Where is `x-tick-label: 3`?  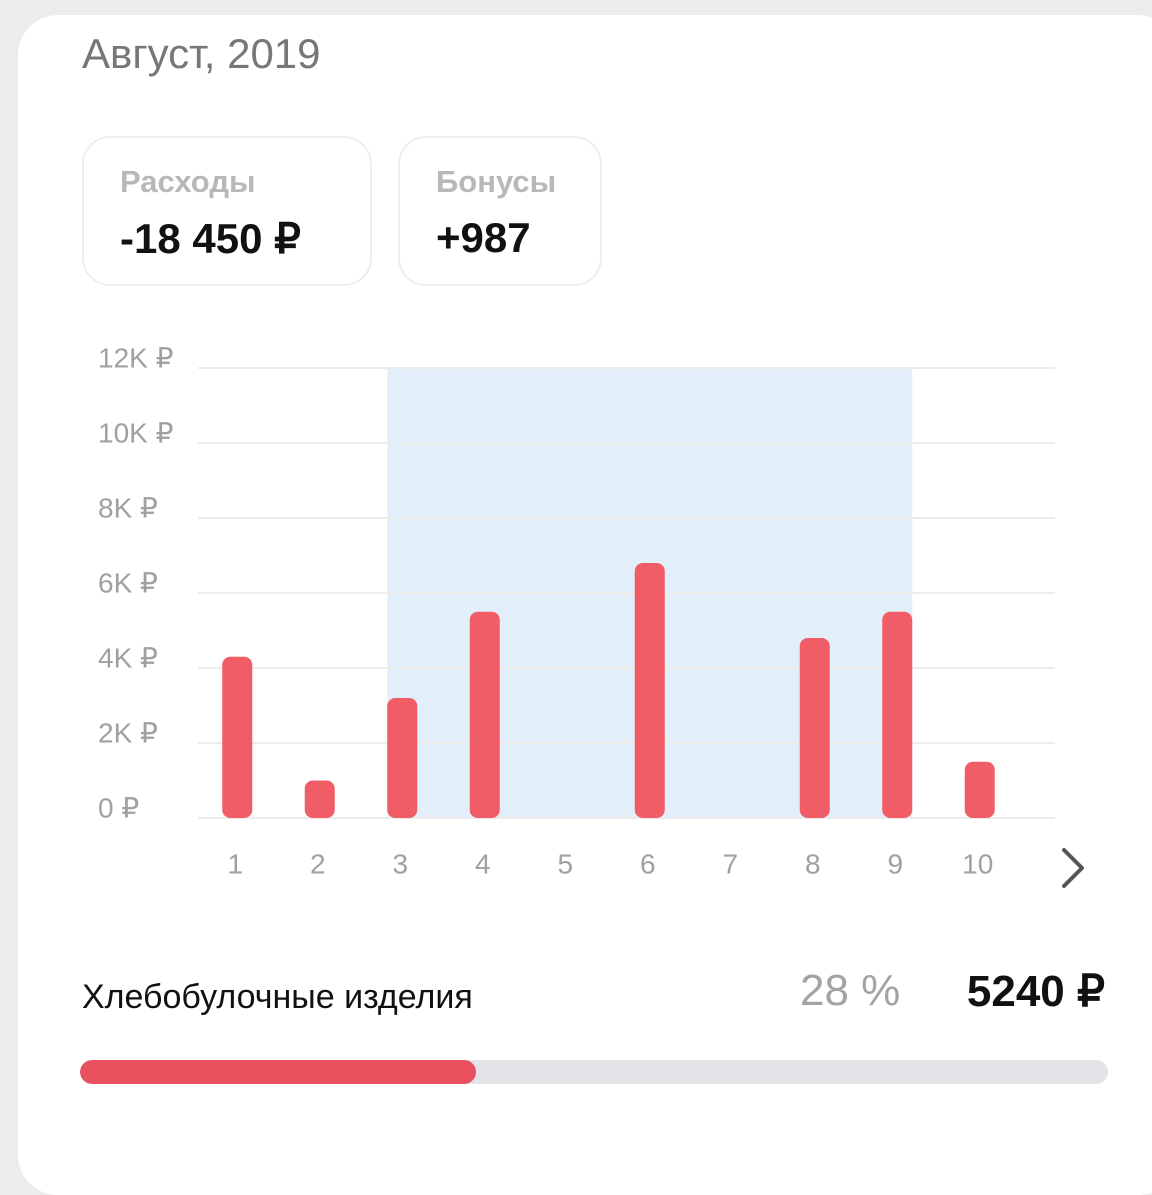 x-tick-label: 3 is located at coordinates (400, 863).